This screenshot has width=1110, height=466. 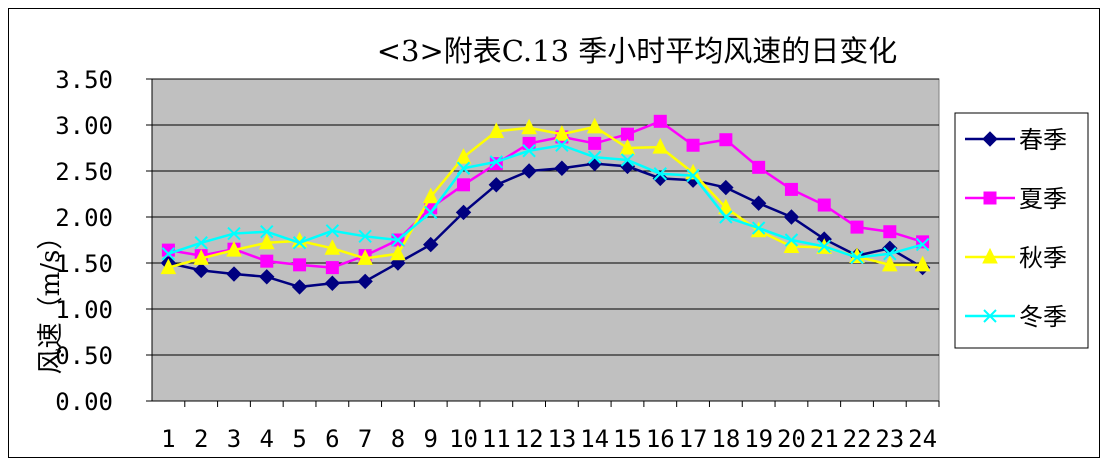 I want to click on x-tick-label: 22, so click(x=857, y=439).